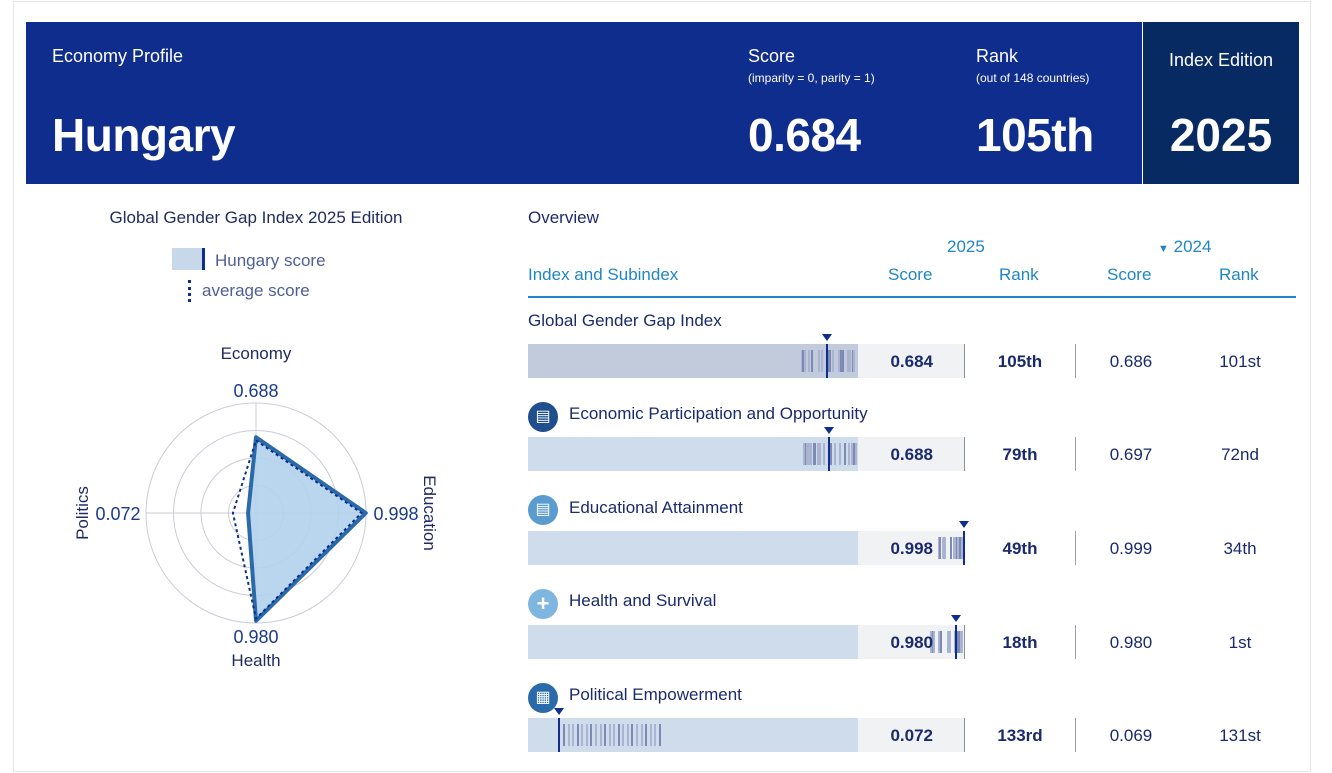 This screenshot has width=1332, height=773. Describe the element at coordinates (911, 454) in the screenshot. I see `score-2025-economic: 0.688` at that location.